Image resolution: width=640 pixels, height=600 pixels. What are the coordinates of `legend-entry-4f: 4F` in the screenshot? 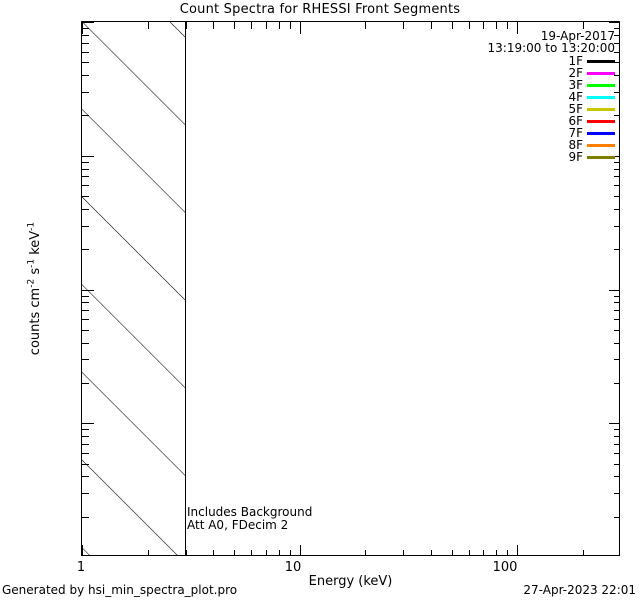 It's located at (497, 97).